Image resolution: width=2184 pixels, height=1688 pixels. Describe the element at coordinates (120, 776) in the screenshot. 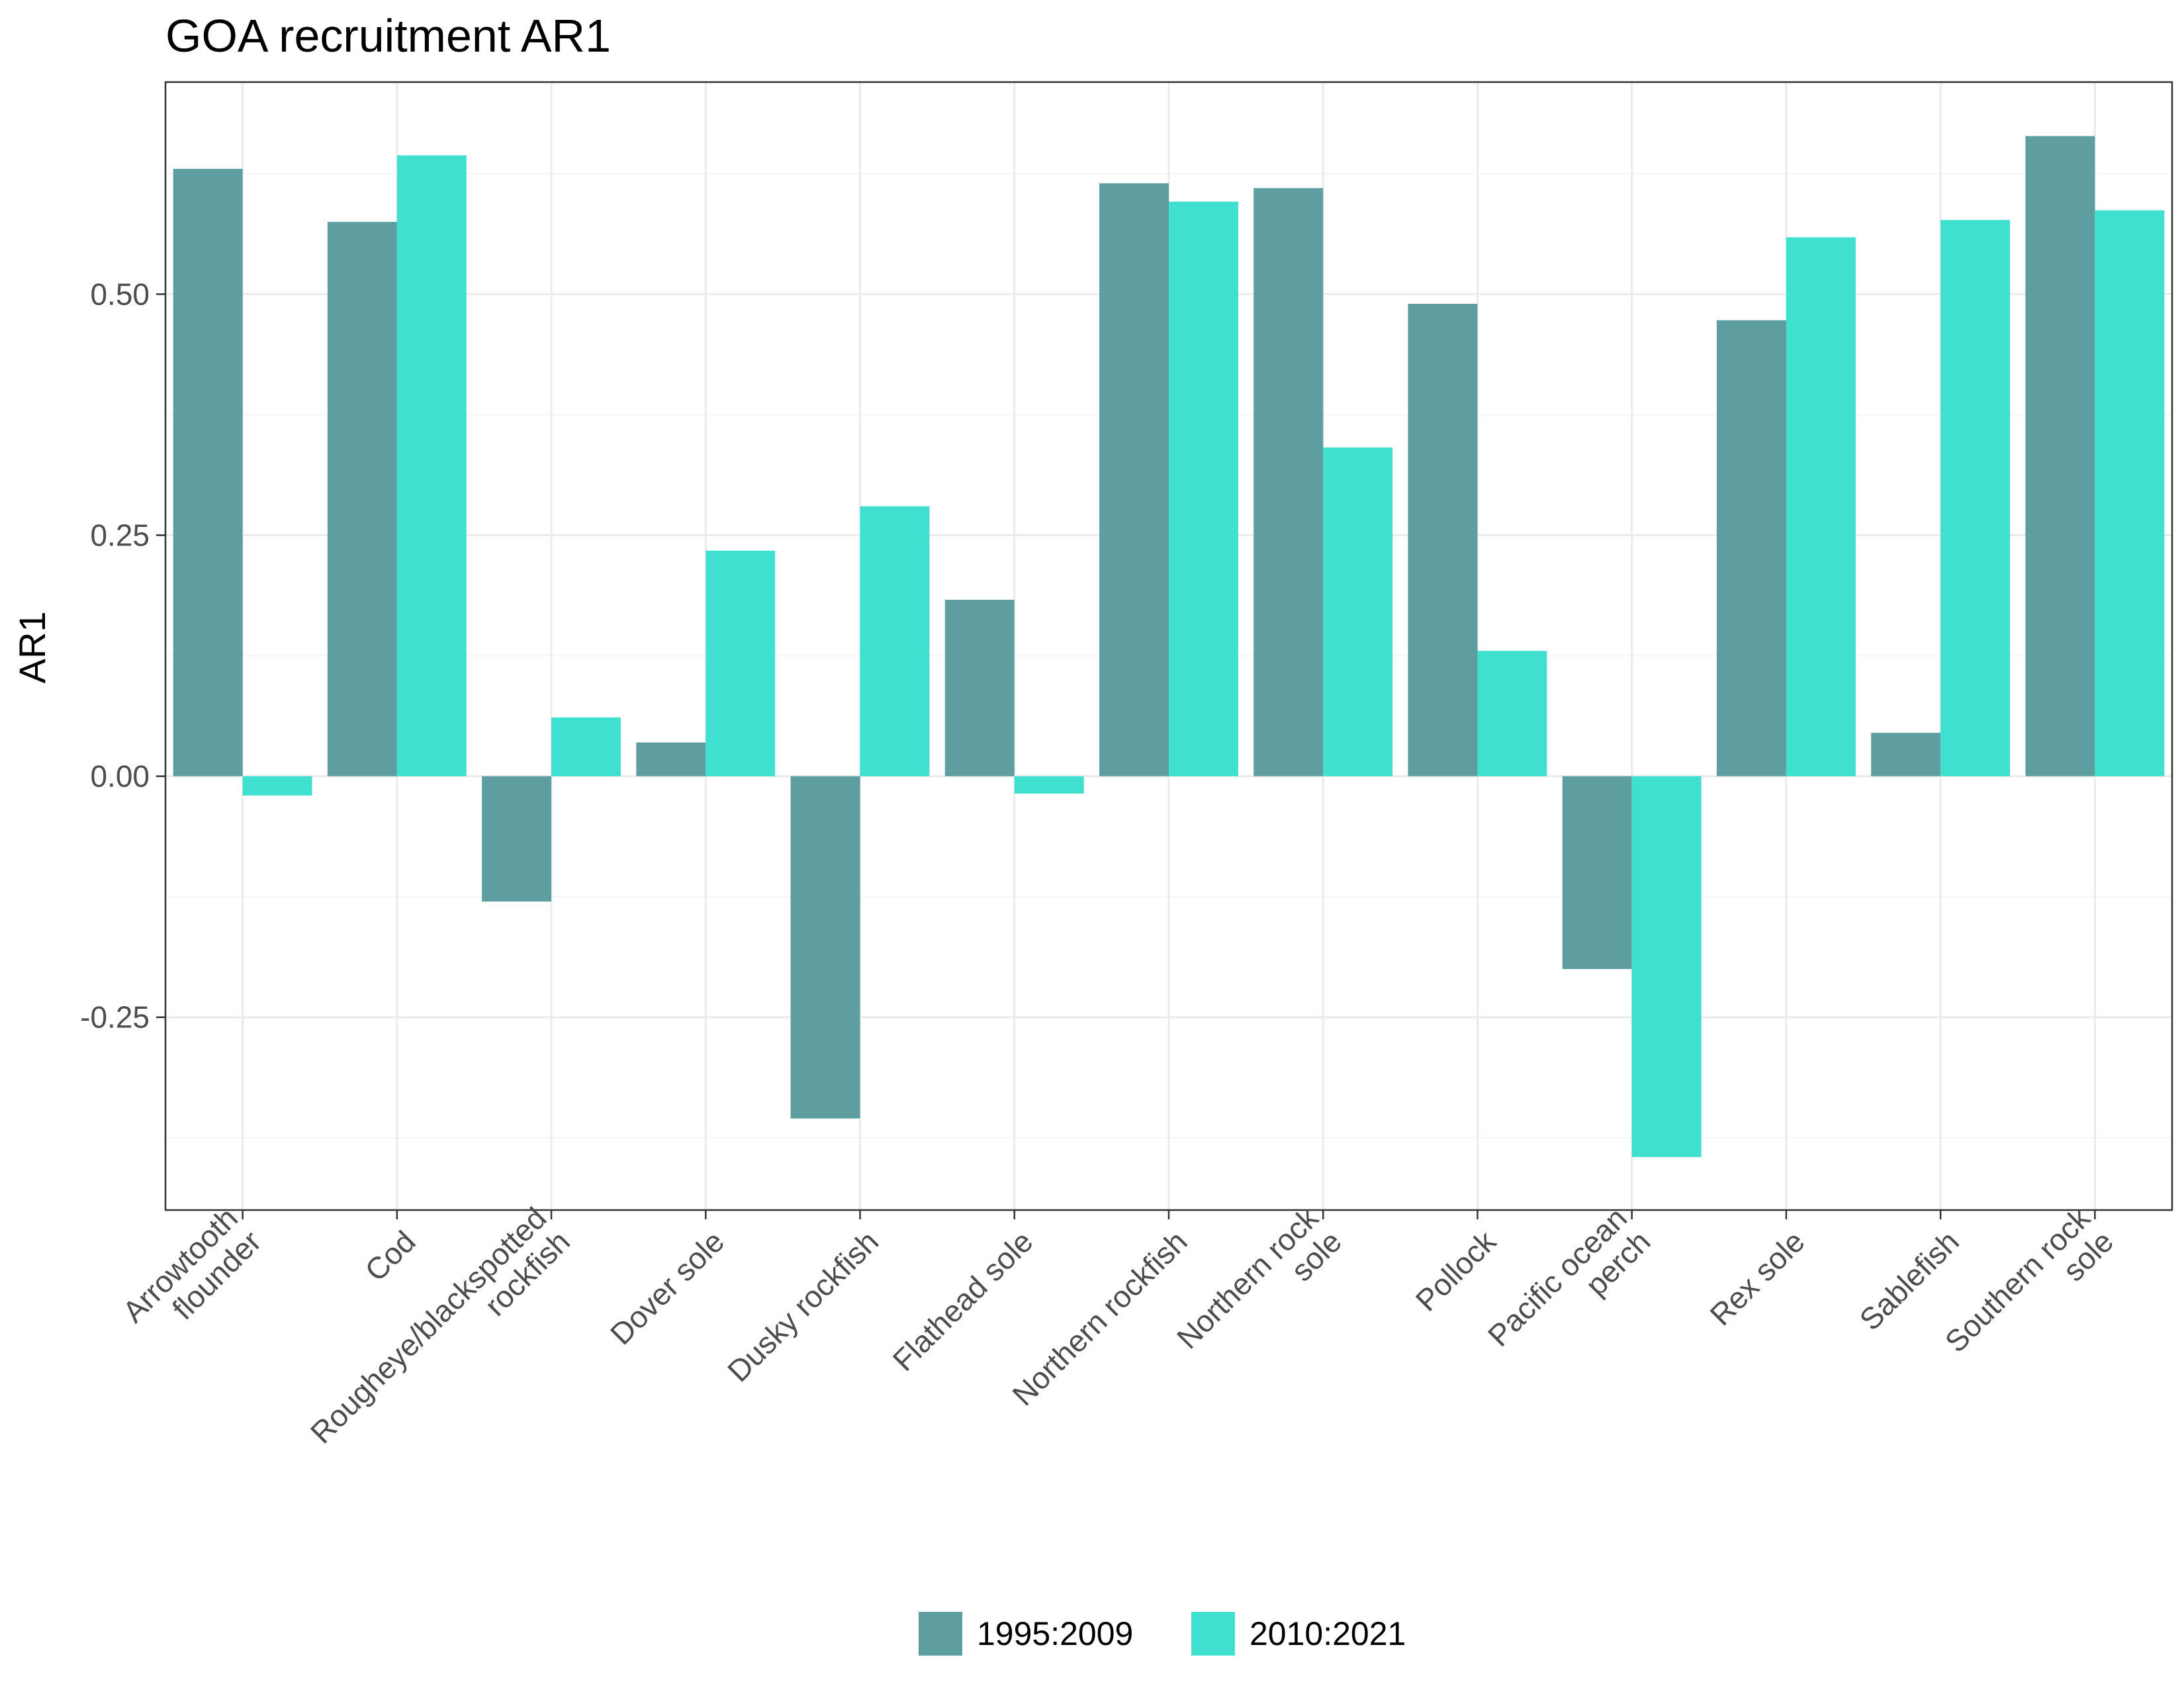

I see `y-tick-label: 0.00` at that location.